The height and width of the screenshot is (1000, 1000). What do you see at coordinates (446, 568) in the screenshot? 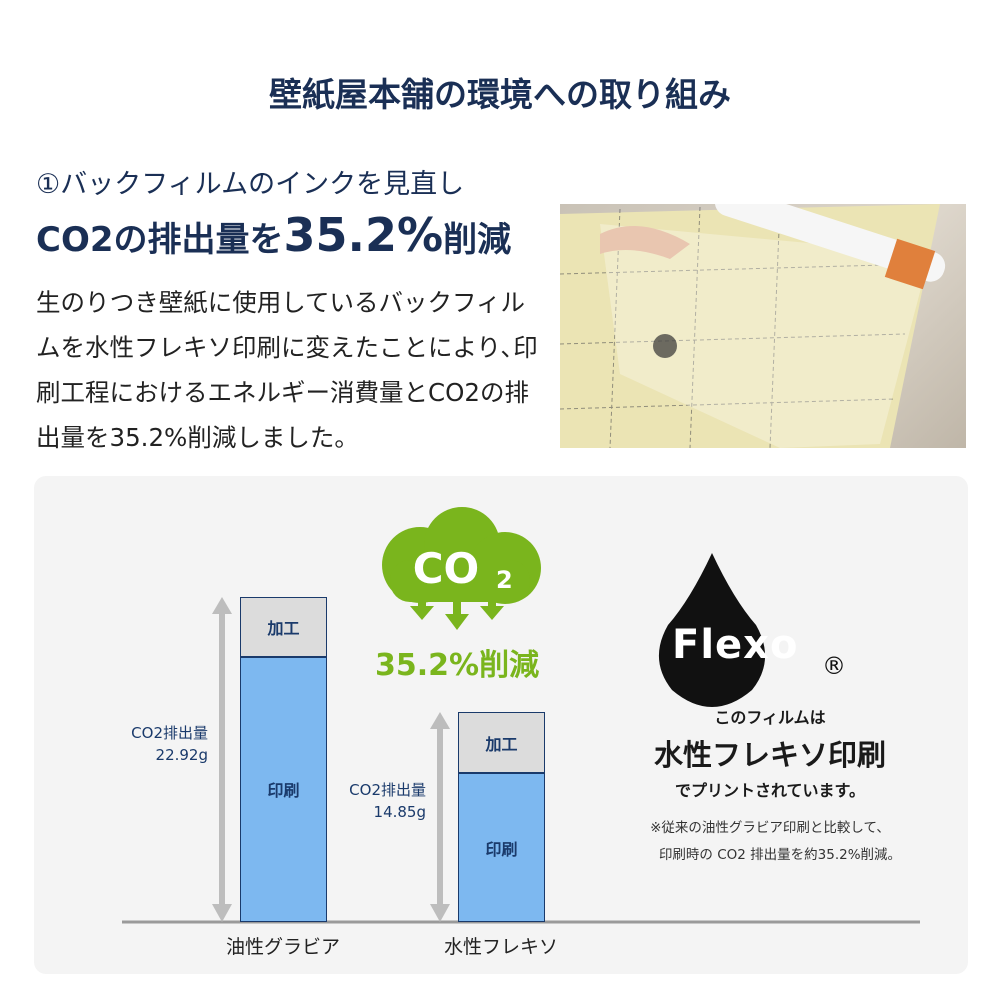
I see `cloud-co-text: CO` at bounding box center [446, 568].